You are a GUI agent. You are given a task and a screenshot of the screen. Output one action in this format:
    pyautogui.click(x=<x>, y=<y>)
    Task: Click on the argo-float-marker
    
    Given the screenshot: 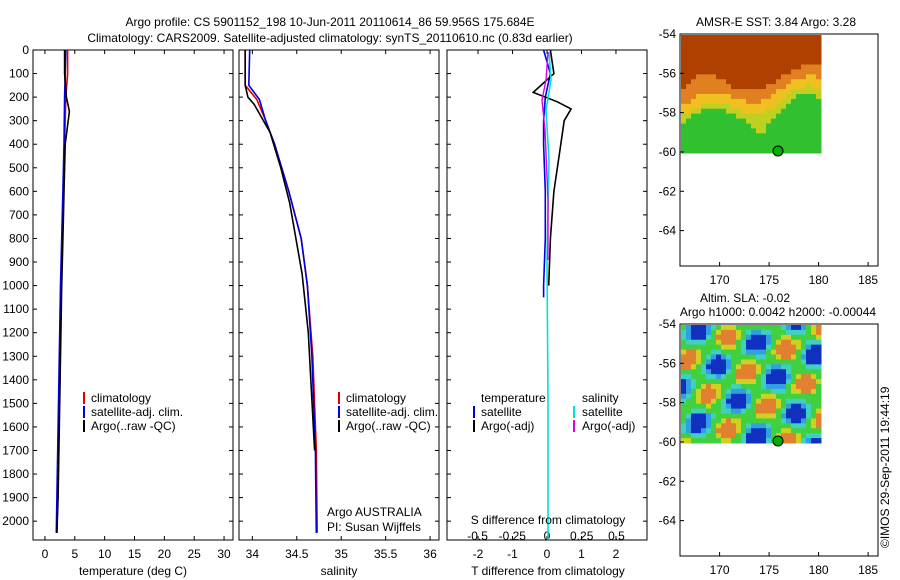 What is the action you would take?
    pyautogui.click(x=778, y=441)
    